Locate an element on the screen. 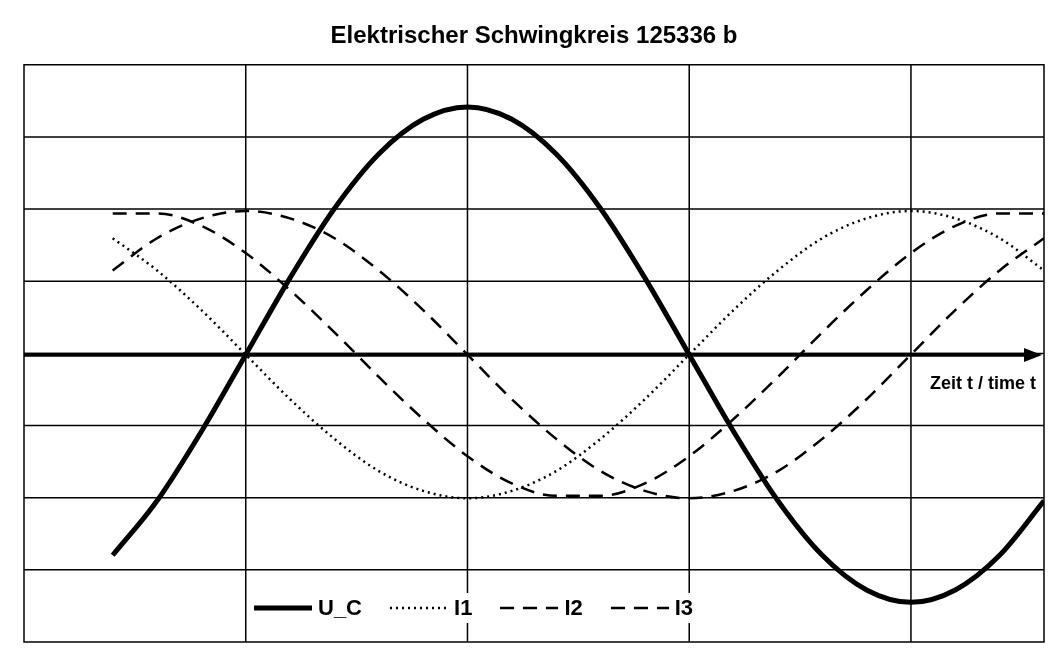  legend-label: U_C is located at coordinates (340, 608).